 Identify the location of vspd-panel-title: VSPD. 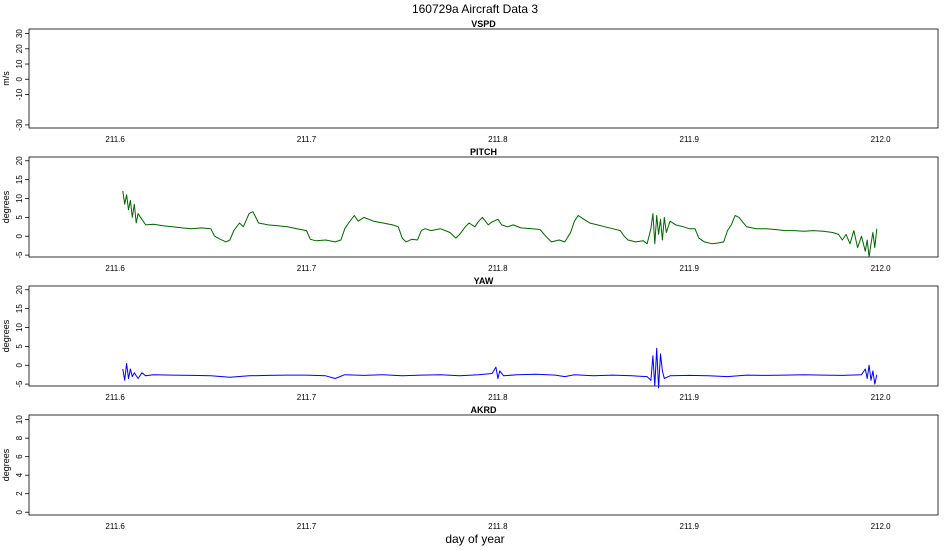
(483, 24).